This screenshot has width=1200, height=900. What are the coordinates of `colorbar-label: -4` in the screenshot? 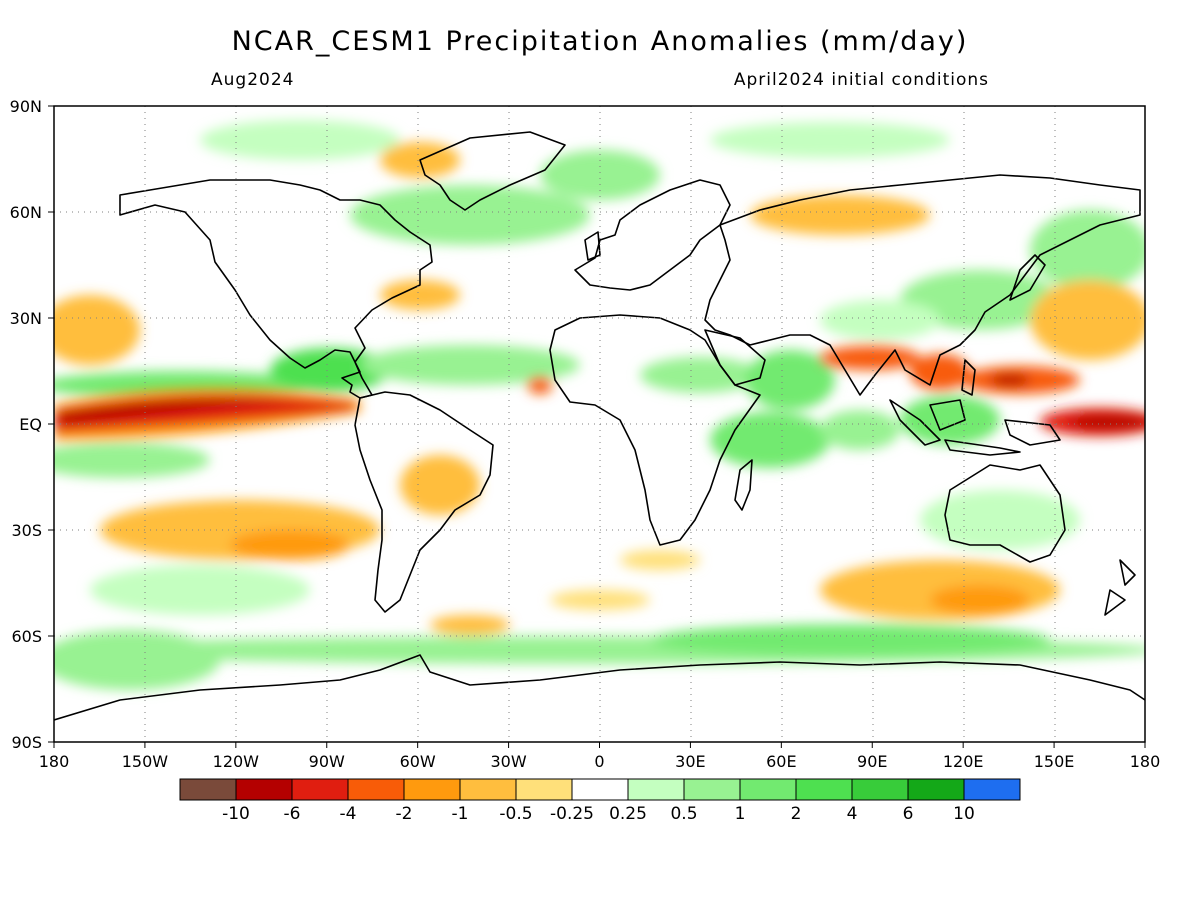 It's located at (348, 814).